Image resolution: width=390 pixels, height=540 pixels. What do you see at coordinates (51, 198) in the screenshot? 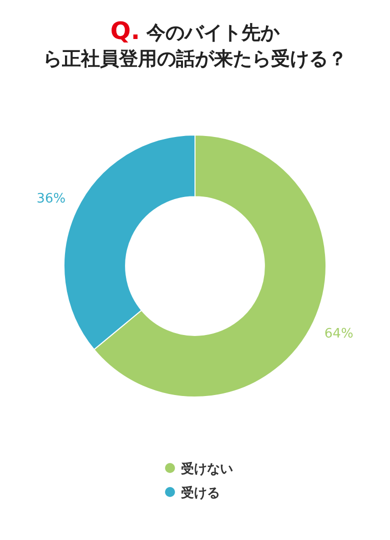
I see `data-label: 36%` at bounding box center [51, 198].